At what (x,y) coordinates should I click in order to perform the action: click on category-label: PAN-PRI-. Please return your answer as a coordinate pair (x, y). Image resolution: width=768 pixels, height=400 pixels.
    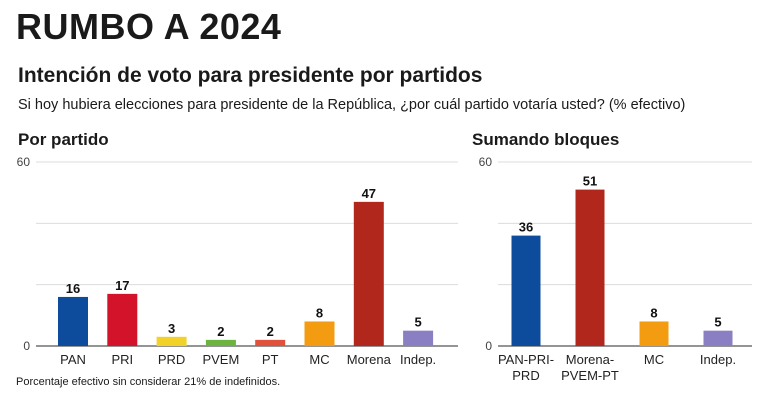
    Looking at the image, I should click on (526, 359).